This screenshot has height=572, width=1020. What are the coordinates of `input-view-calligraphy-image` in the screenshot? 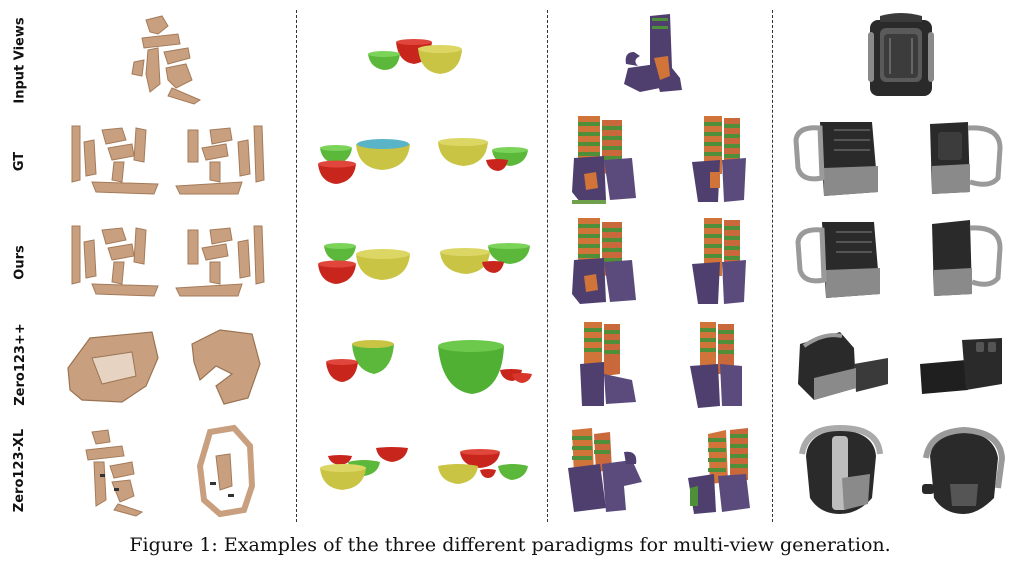 It's located at (166, 60).